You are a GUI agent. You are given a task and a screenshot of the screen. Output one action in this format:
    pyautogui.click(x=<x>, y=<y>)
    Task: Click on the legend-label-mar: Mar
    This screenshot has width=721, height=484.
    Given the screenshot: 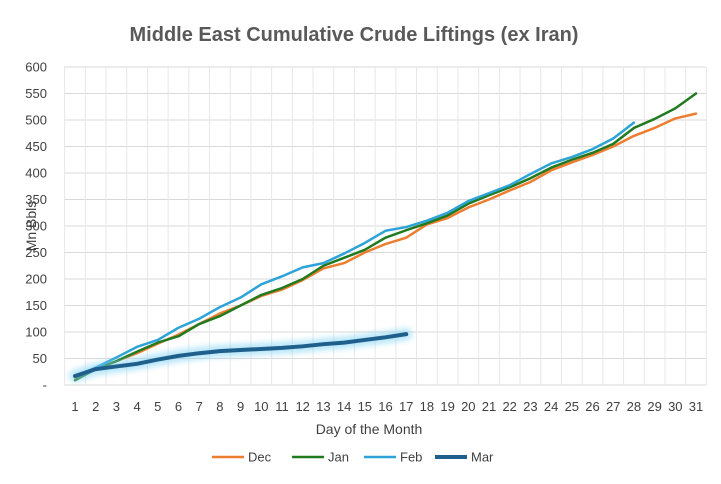 What is the action you would take?
    pyautogui.click(x=482, y=457)
    